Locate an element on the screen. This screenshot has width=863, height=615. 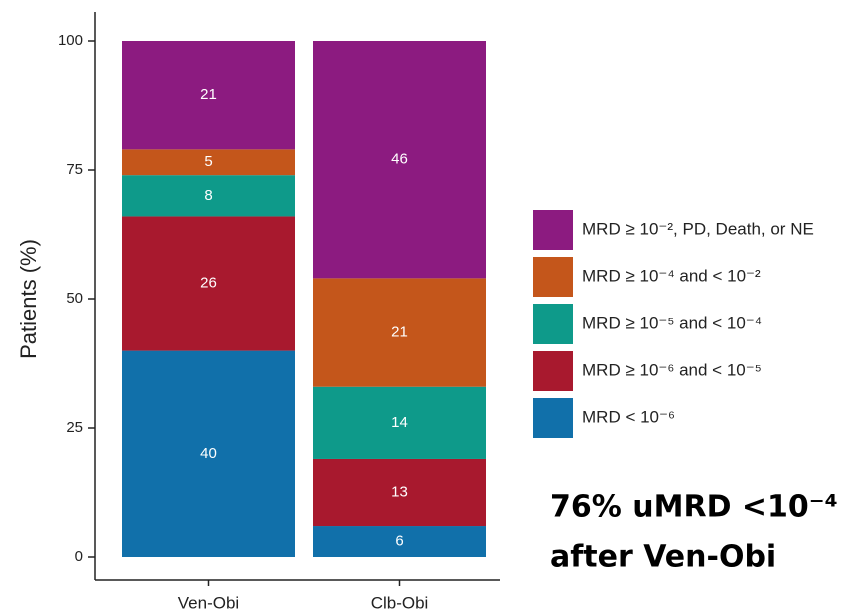
y-axis-label: Patients (%) is located at coordinates (28, 299).